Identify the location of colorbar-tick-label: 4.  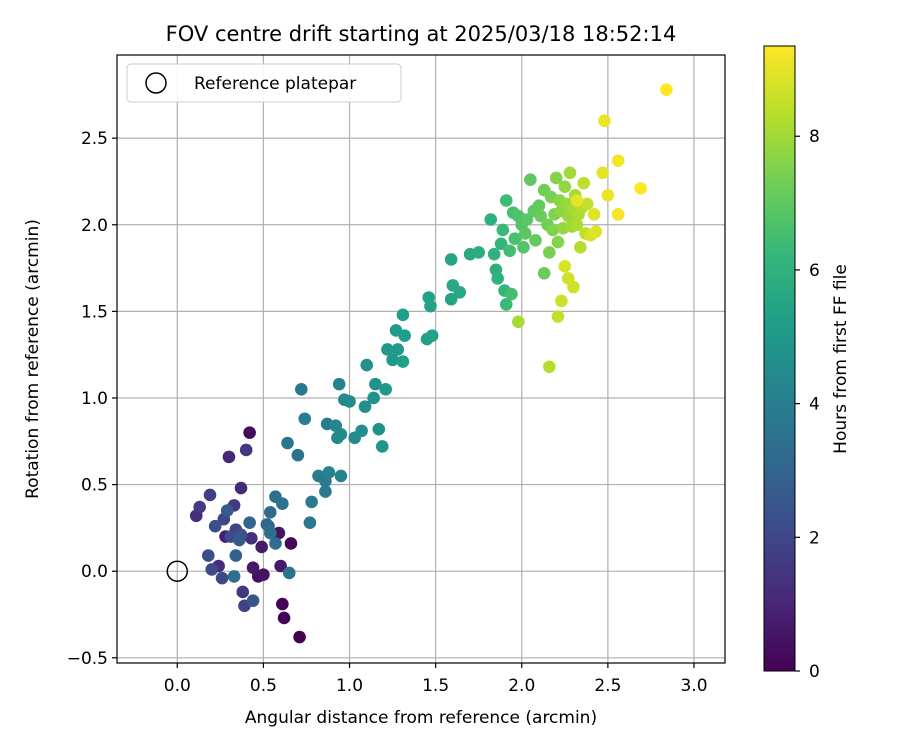
(814, 405).